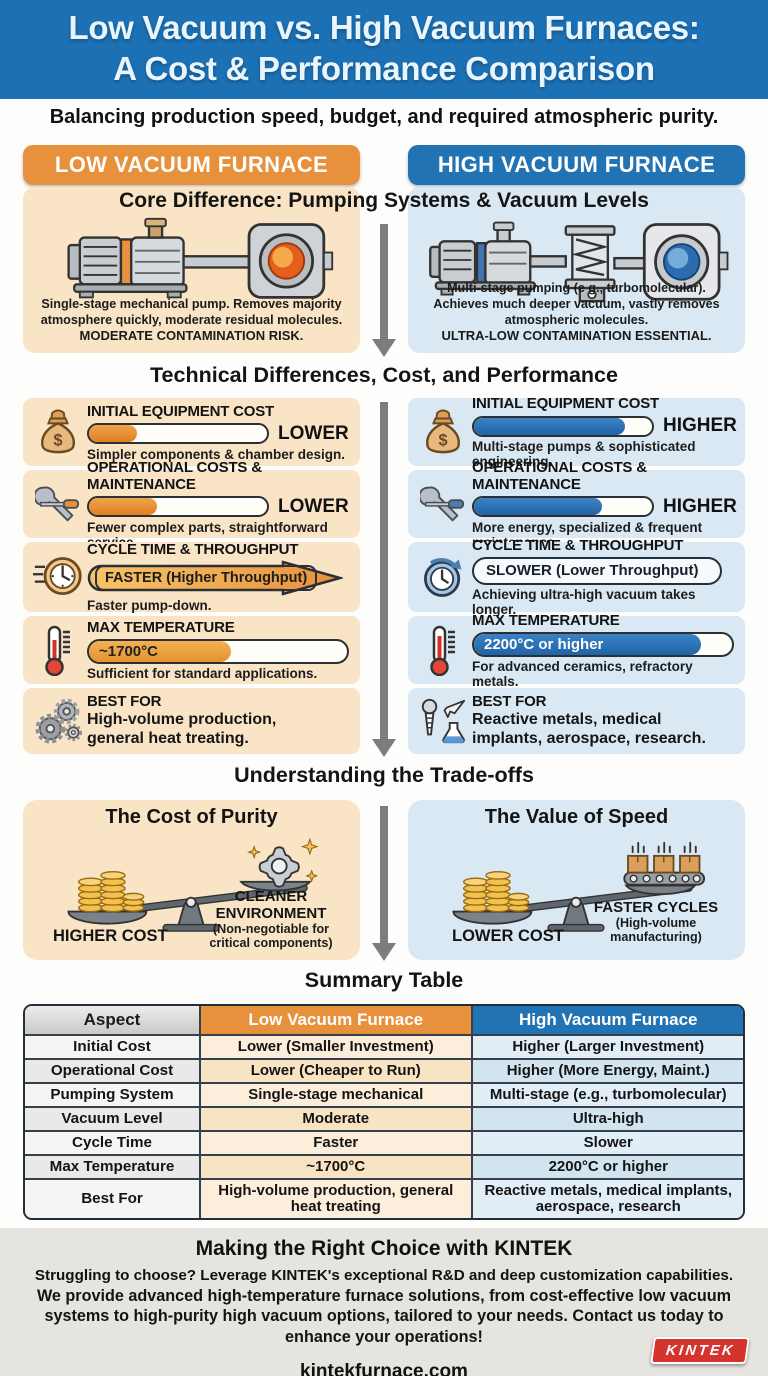  Describe the element at coordinates (384, 27) in the screenshot. I see `page-title-line1: Low Vacuum vs. High Vacuum Furnaces:` at that location.